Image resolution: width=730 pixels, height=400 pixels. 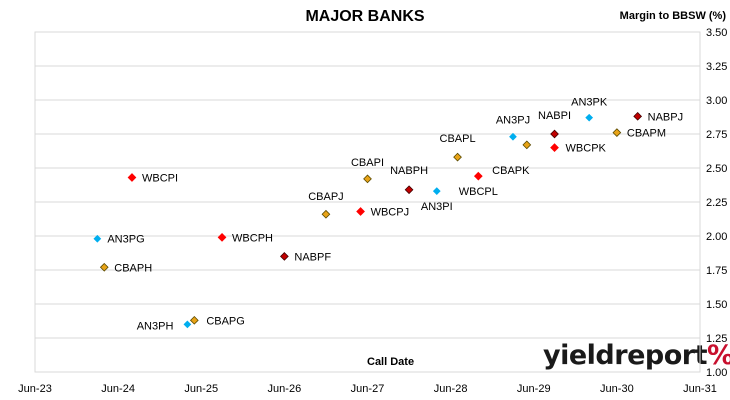 What do you see at coordinates (284, 256) in the screenshot?
I see `point-nabpf` at bounding box center [284, 256].